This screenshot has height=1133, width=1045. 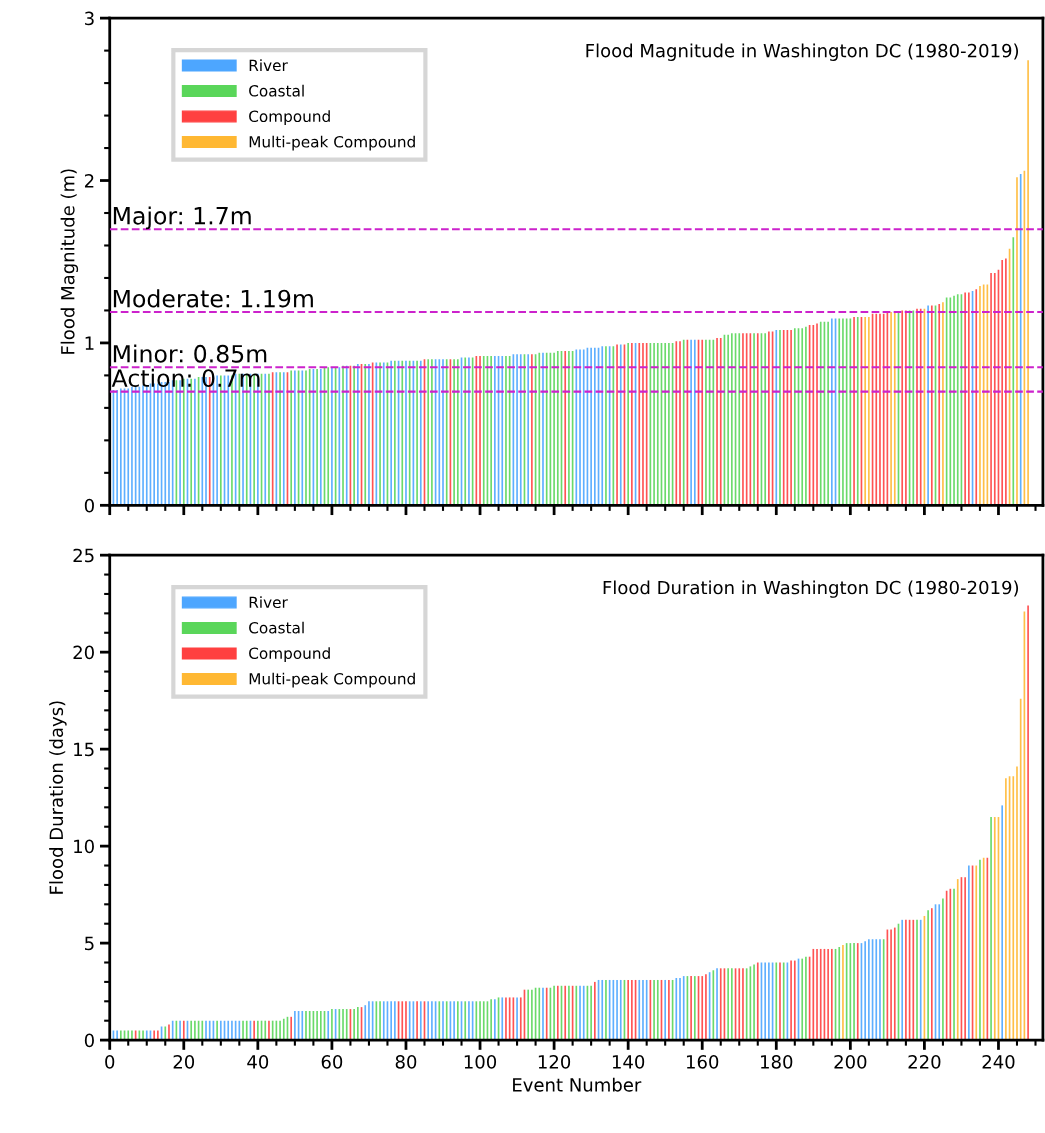 I want to click on ref-line-label: Moderate: 1.19m, so click(x=213, y=298).